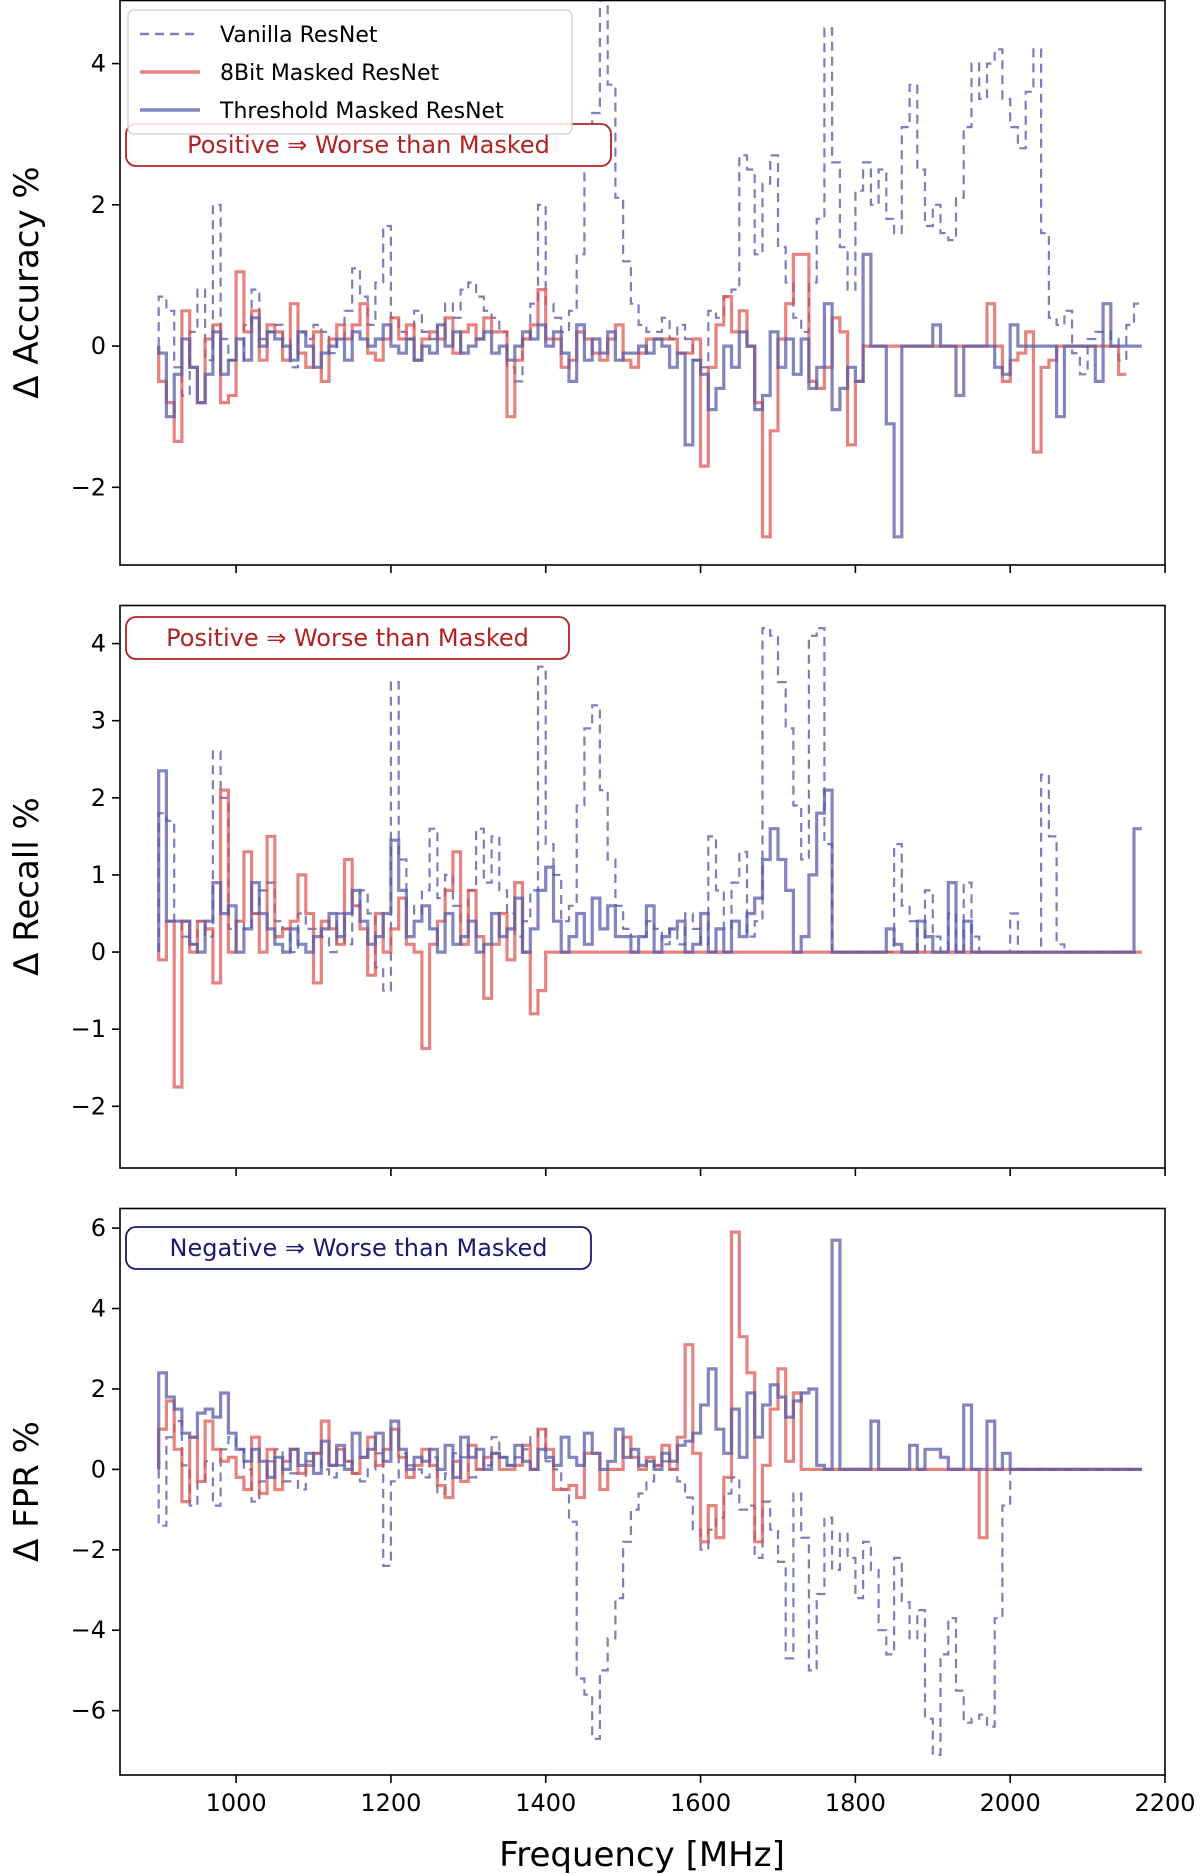 This screenshot has height=1875, width=1200. What do you see at coordinates (98, 721) in the screenshot?
I see `y-tick-label: 3` at bounding box center [98, 721].